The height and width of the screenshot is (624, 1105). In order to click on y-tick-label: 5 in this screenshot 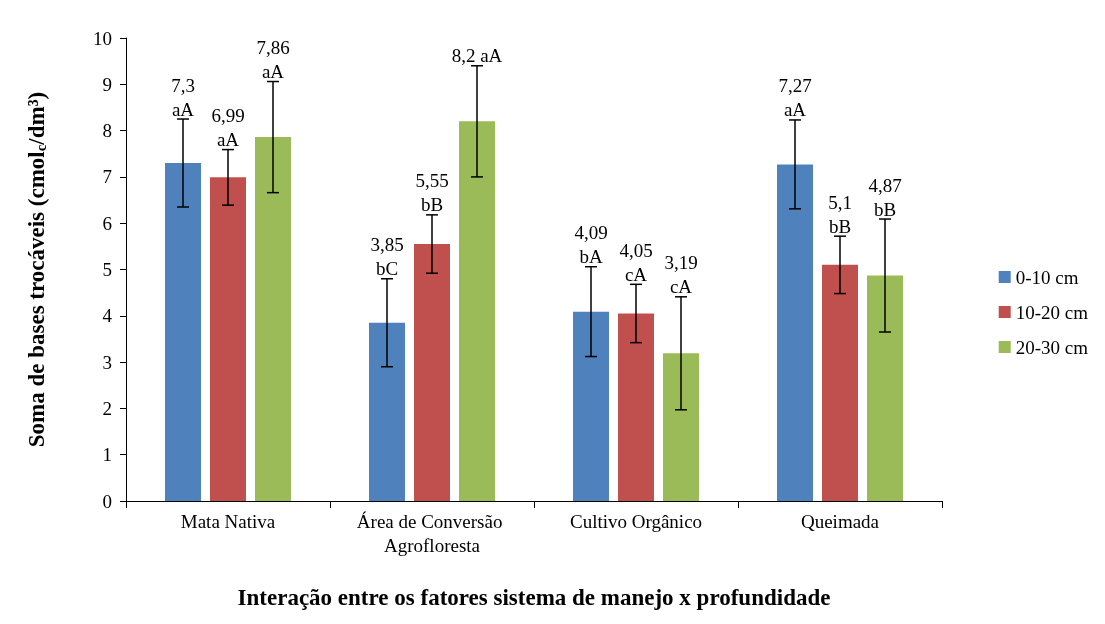, I will do `click(107, 269)`.